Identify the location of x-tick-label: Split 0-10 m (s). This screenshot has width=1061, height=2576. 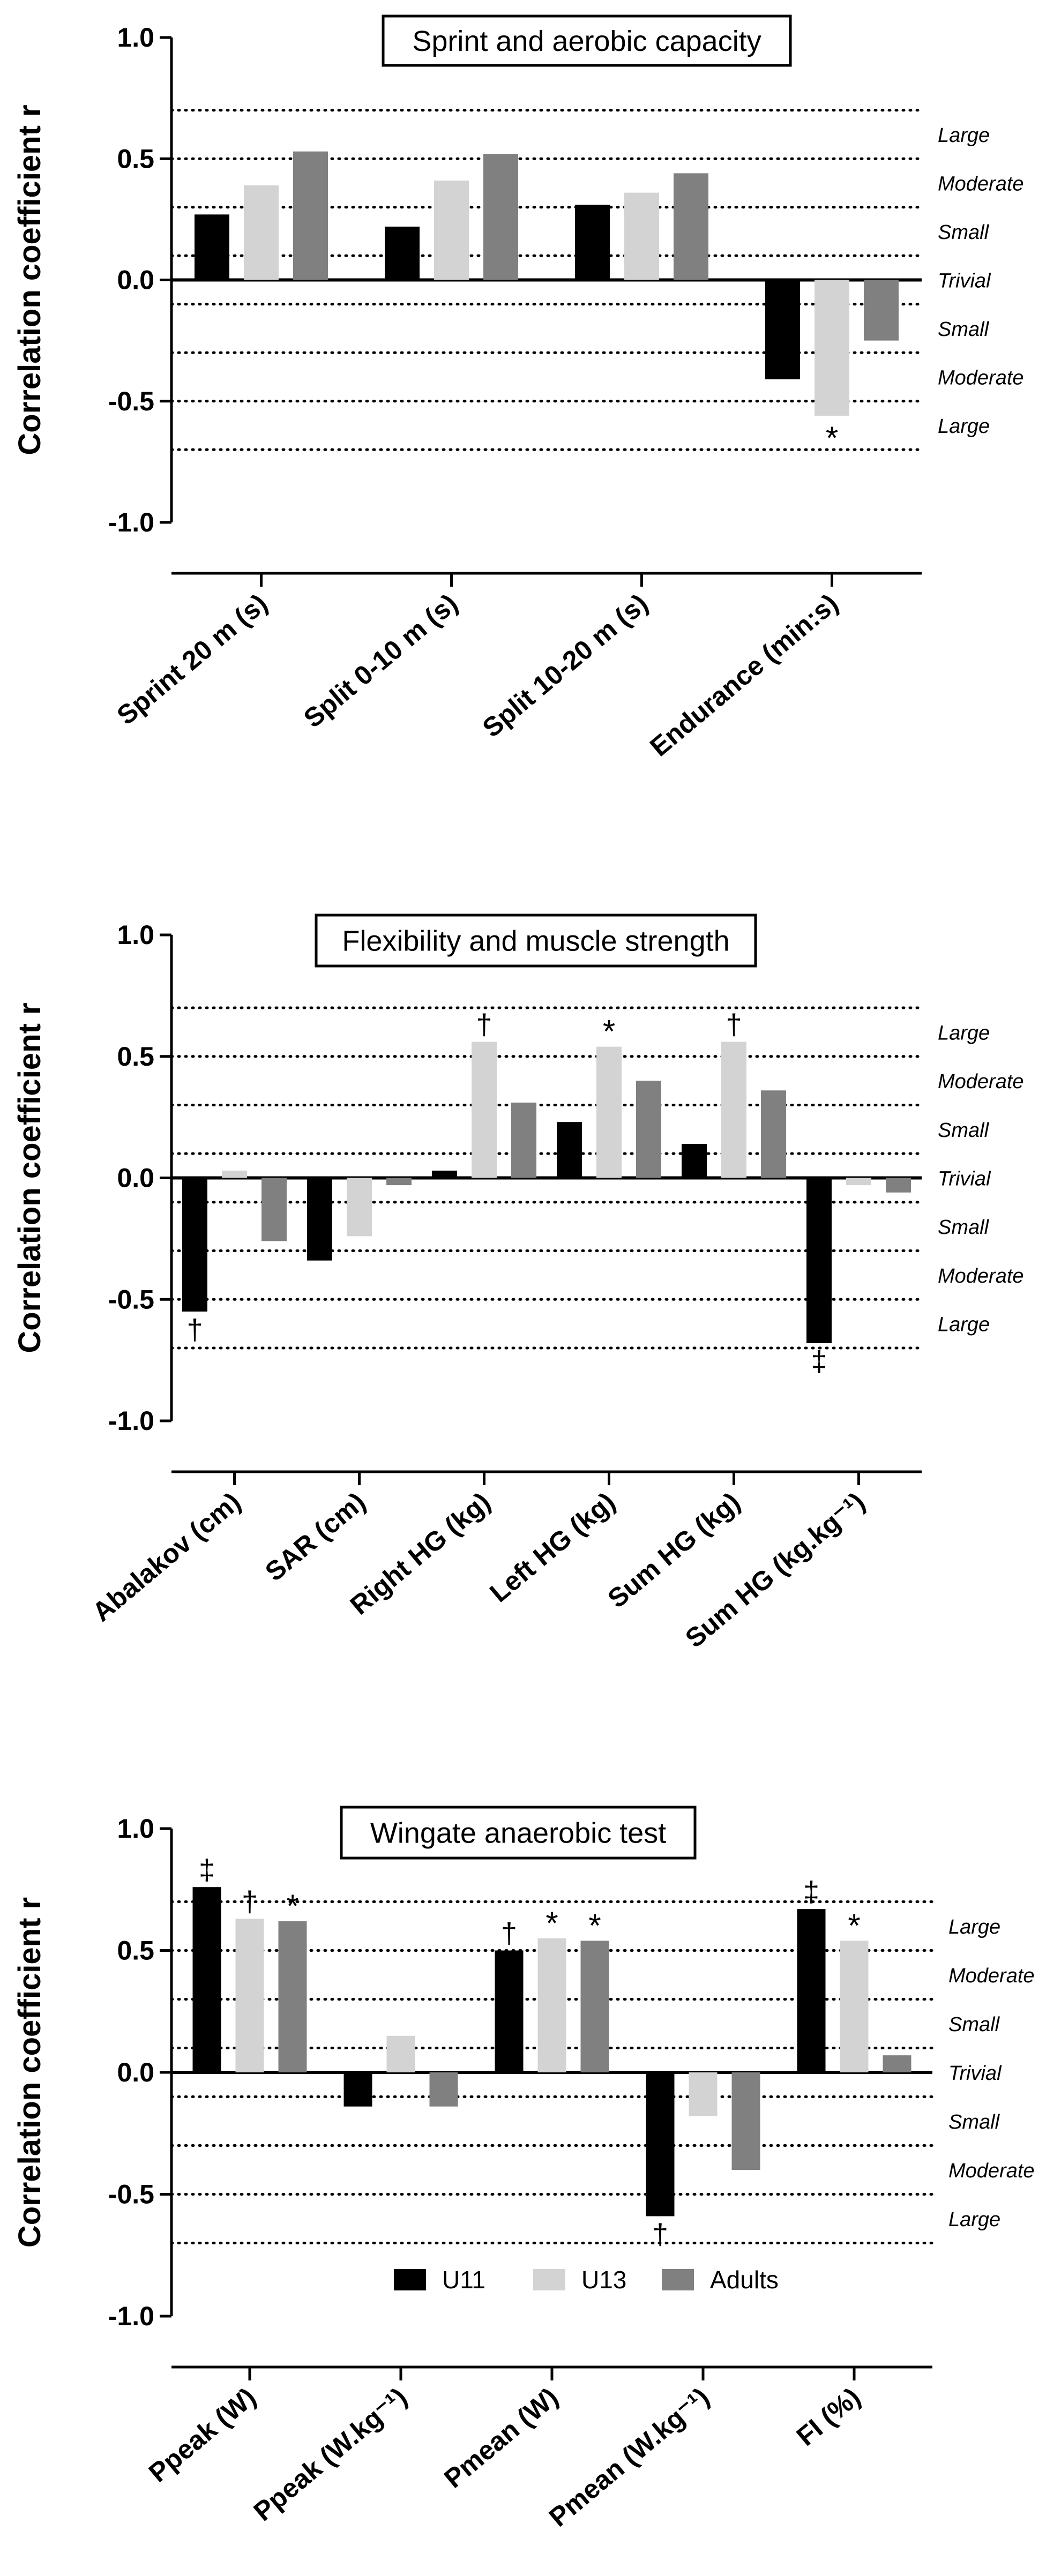
(380, 660).